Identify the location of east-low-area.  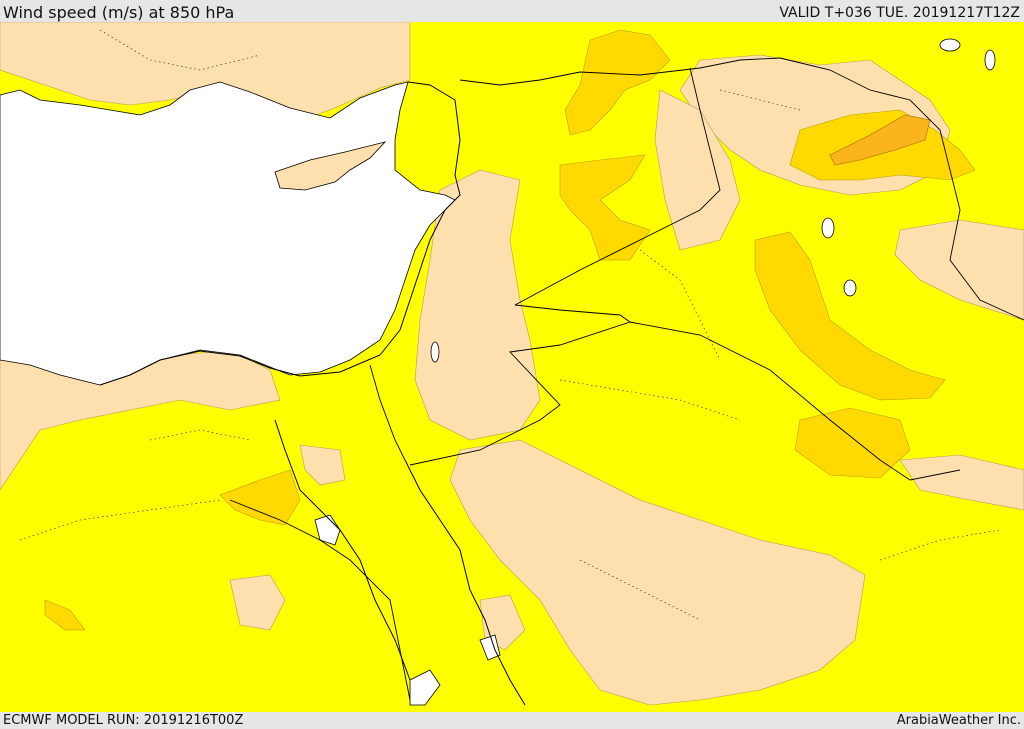
(697, 170).